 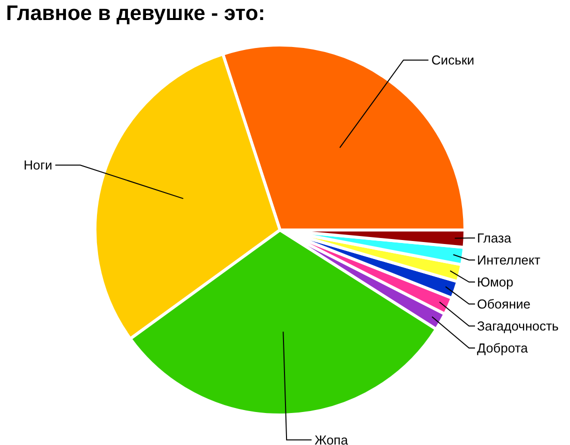 What do you see at coordinates (495, 282) in the screenshot?
I see `slice-label: Юмор` at bounding box center [495, 282].